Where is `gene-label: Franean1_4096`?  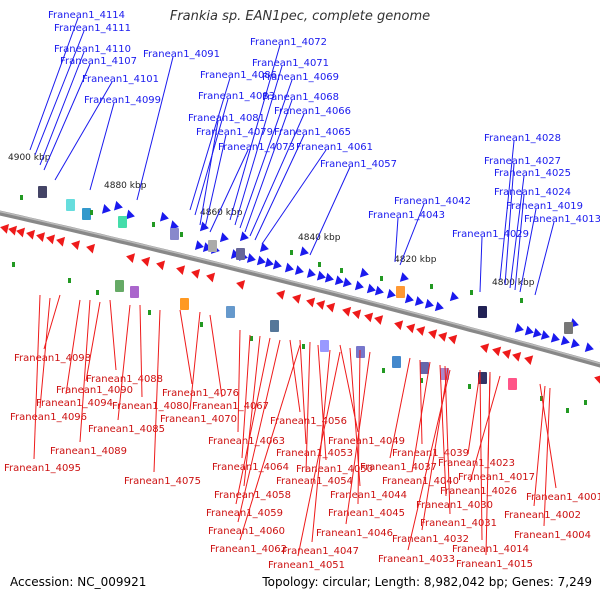
gene-label: Franean1_4096 is located at coordinates (48, 417).